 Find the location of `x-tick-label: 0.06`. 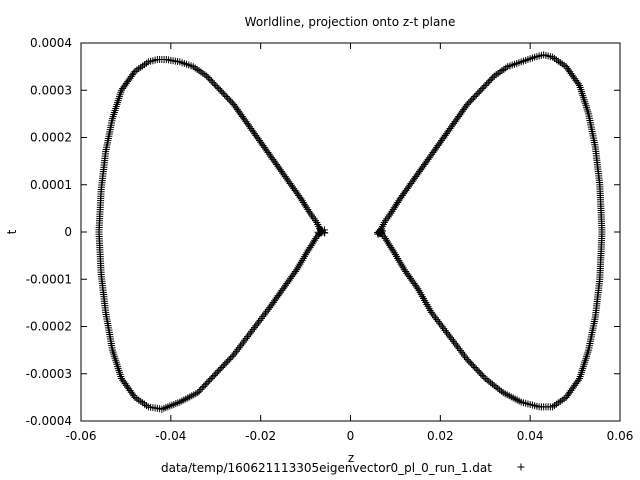

x-tick-label: 0.06 is located at coordinates (620, 436).